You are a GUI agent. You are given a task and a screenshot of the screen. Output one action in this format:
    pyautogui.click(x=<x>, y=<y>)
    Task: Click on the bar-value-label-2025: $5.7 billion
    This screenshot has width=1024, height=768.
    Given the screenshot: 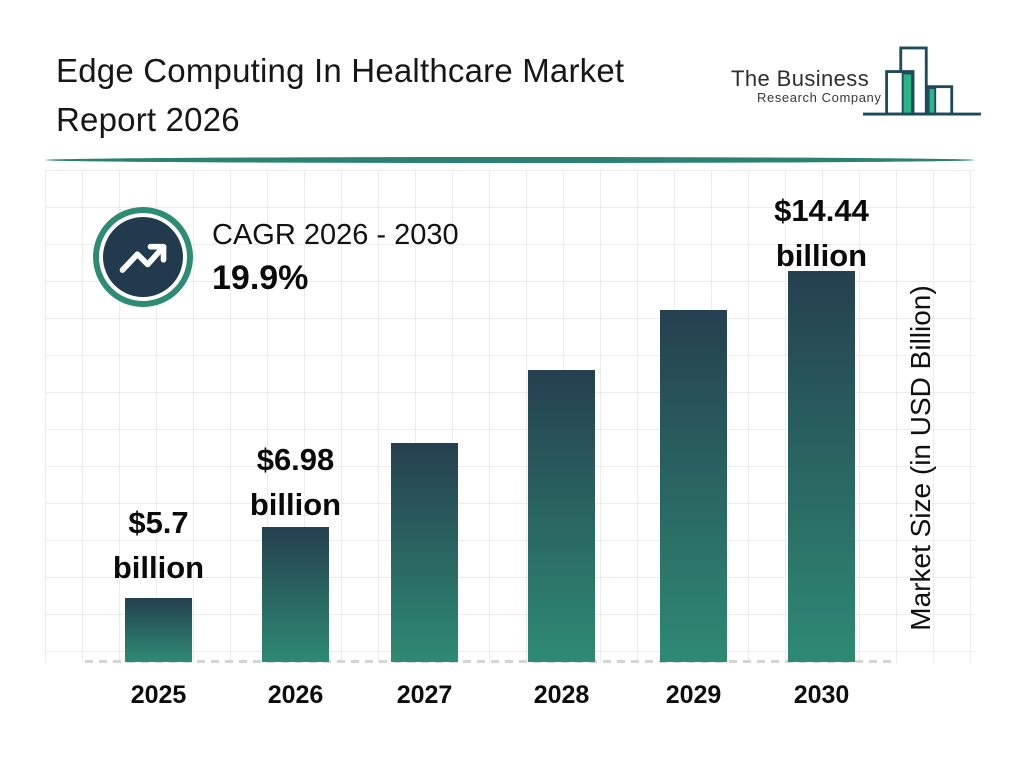 What is the action you would take?
    pyautogui.click(x=158, y=545)
    